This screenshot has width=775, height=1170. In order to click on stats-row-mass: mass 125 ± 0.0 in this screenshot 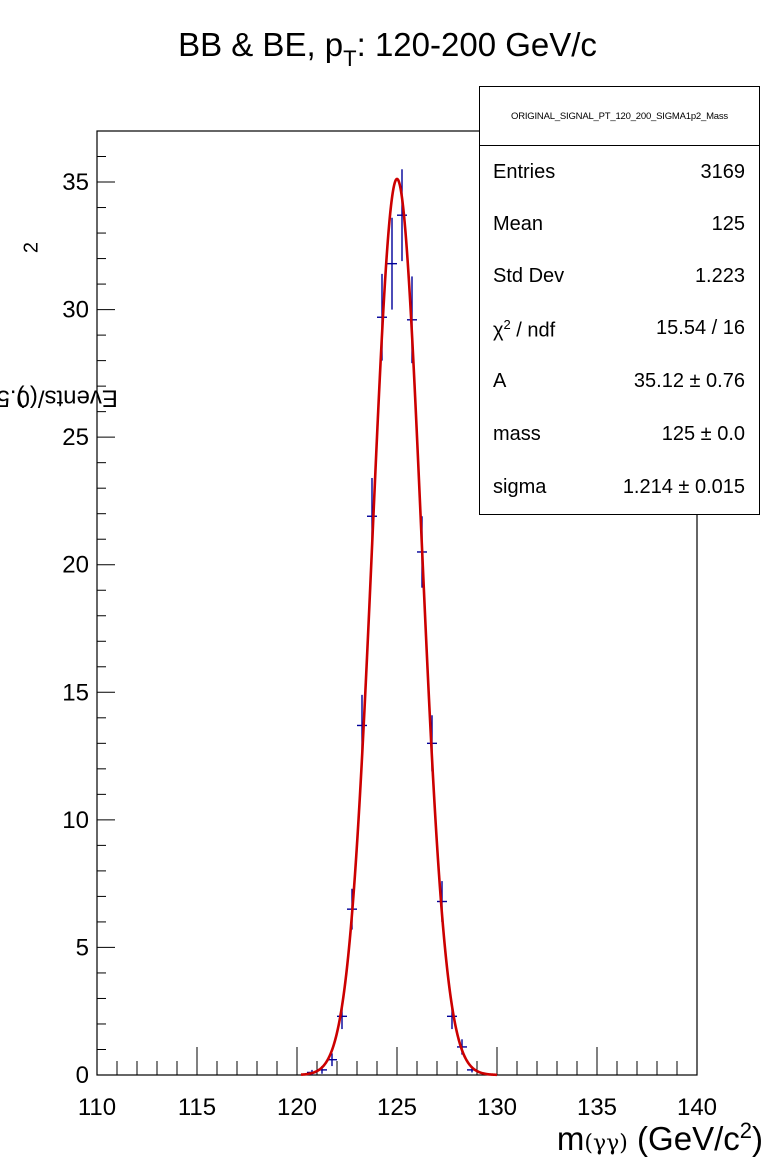, I will do `click(619, 438)`.